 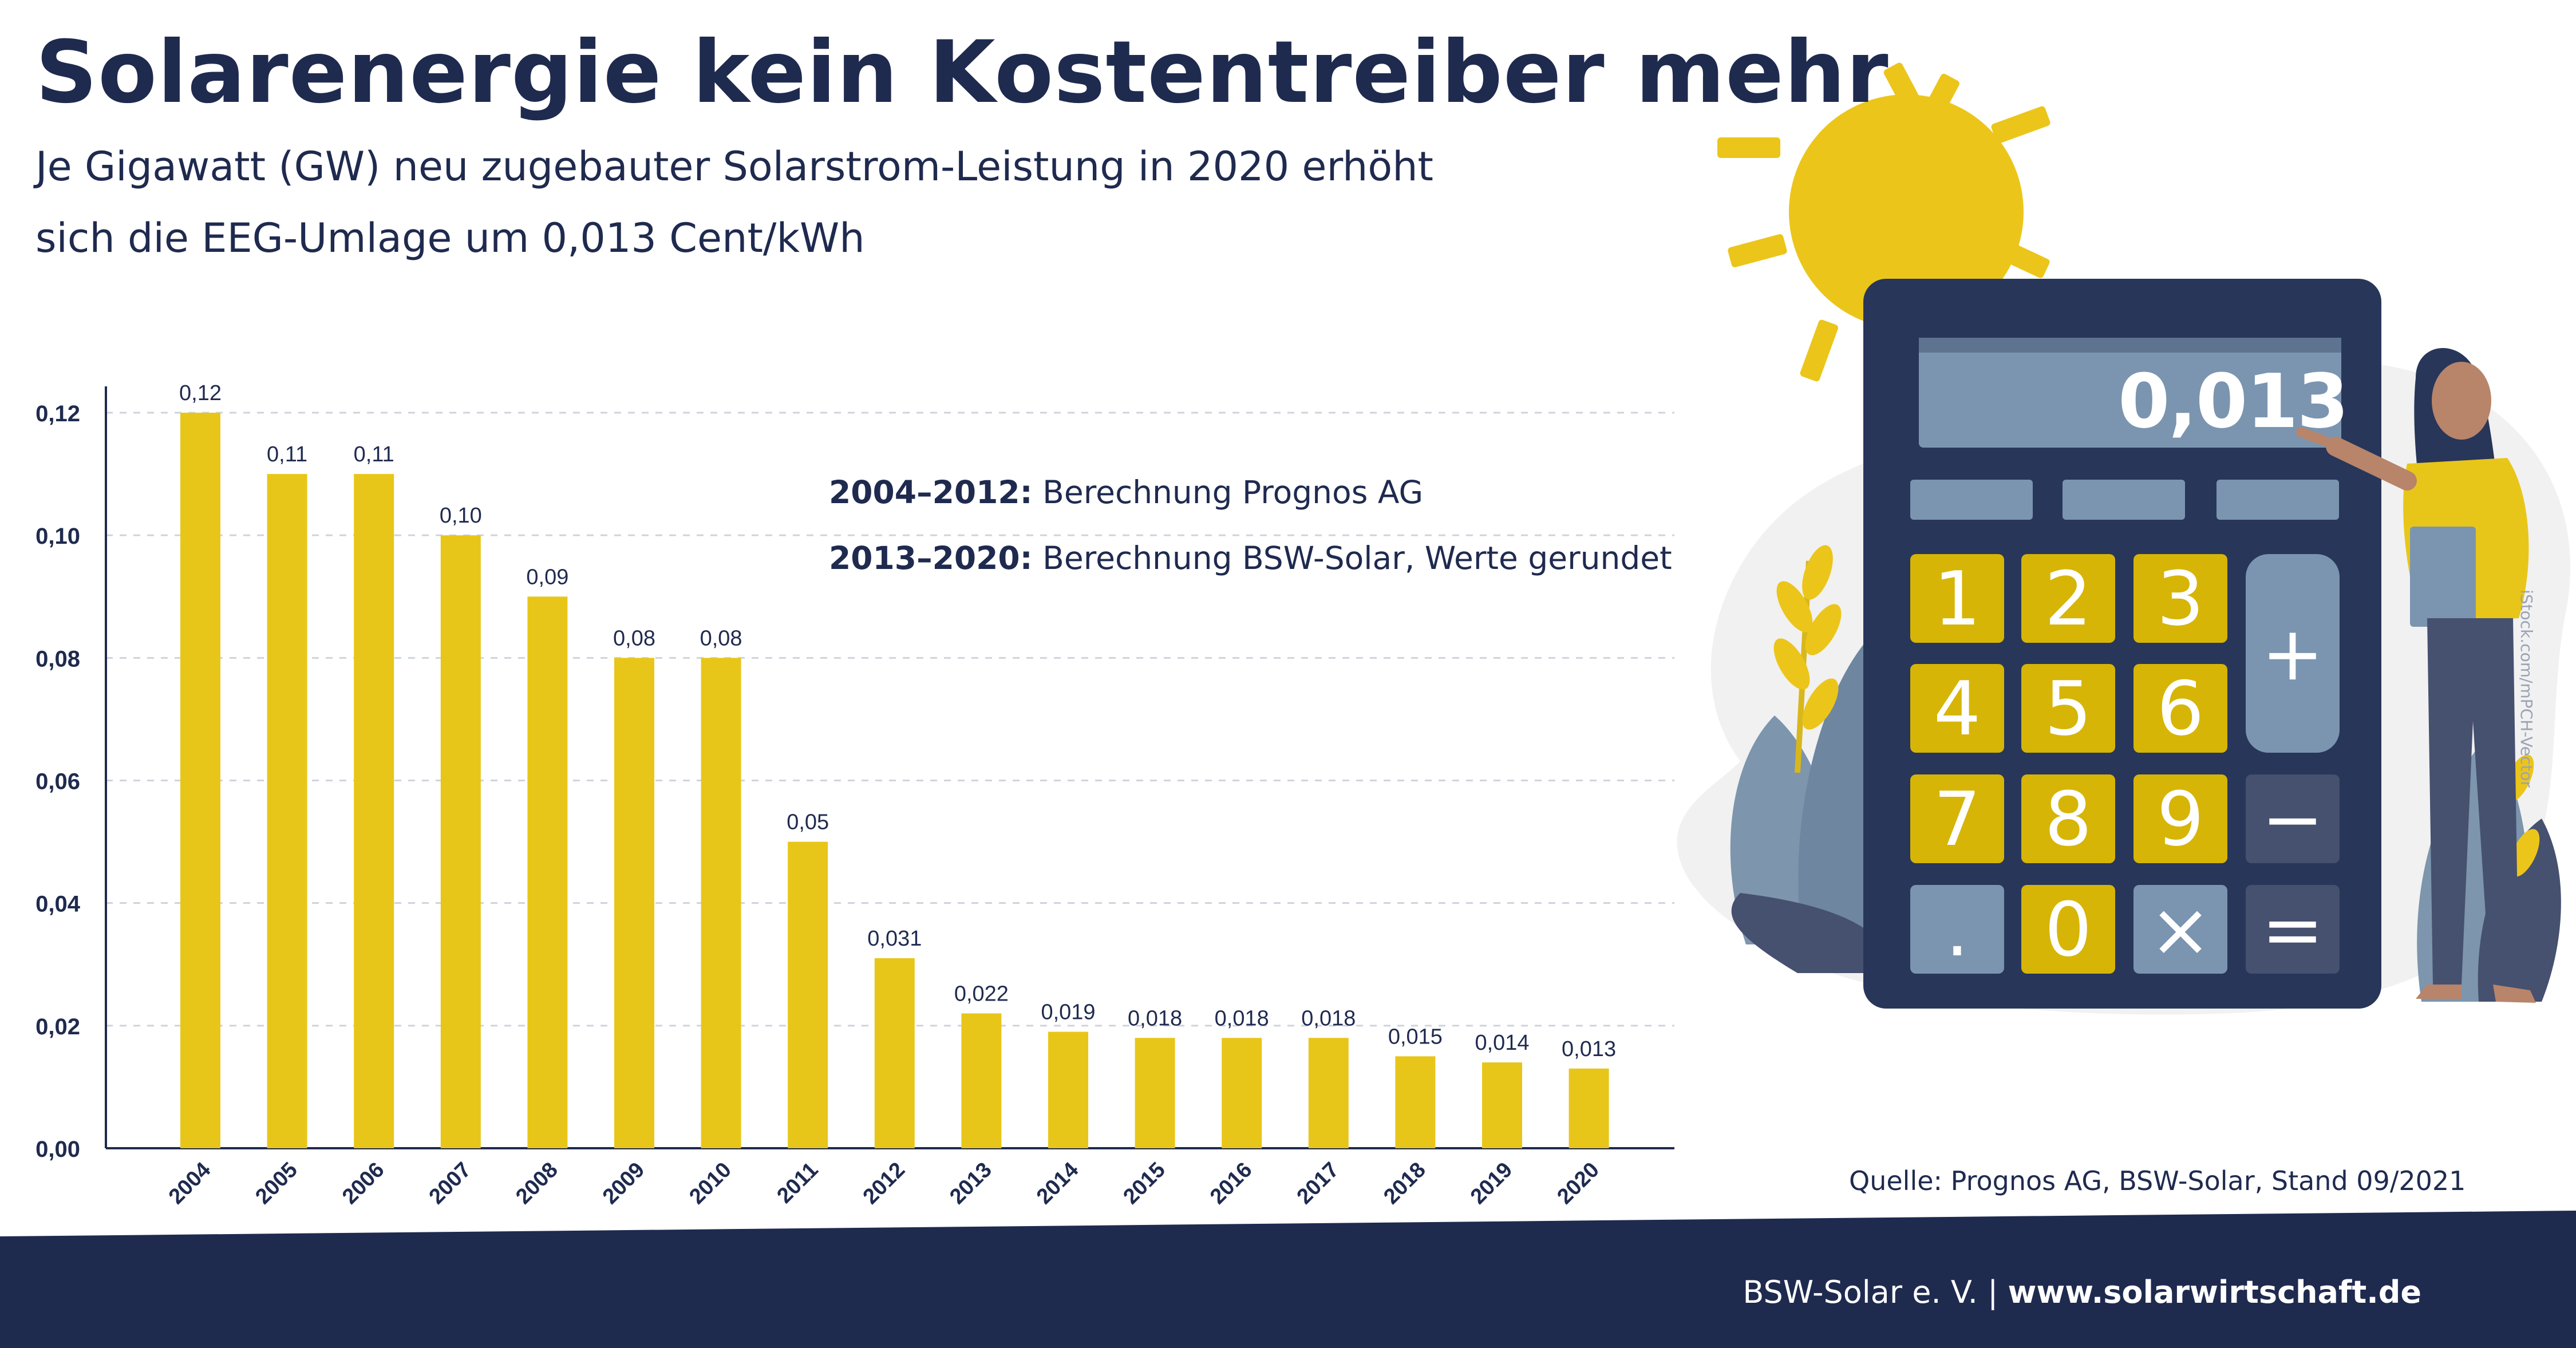 I want to click on value-label-2014: 0,019, so click(x=1068, y=1013).